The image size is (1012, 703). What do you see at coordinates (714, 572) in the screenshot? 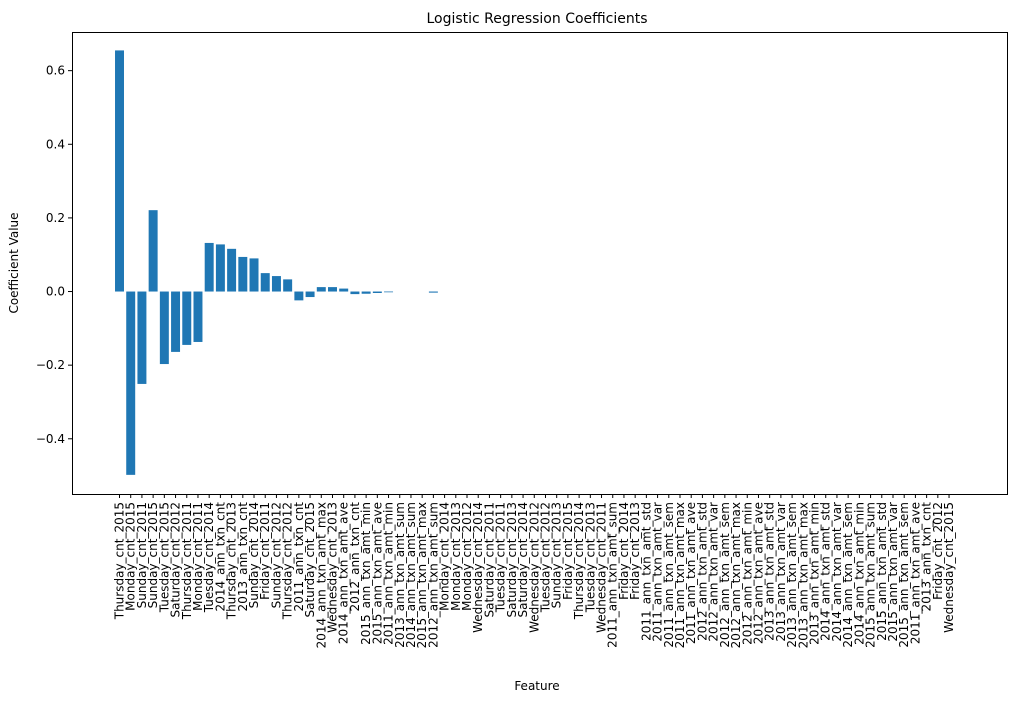
I see `x-tick-label-53: 2012_ann_txn_amt_var` at bounding box center [714, 572].